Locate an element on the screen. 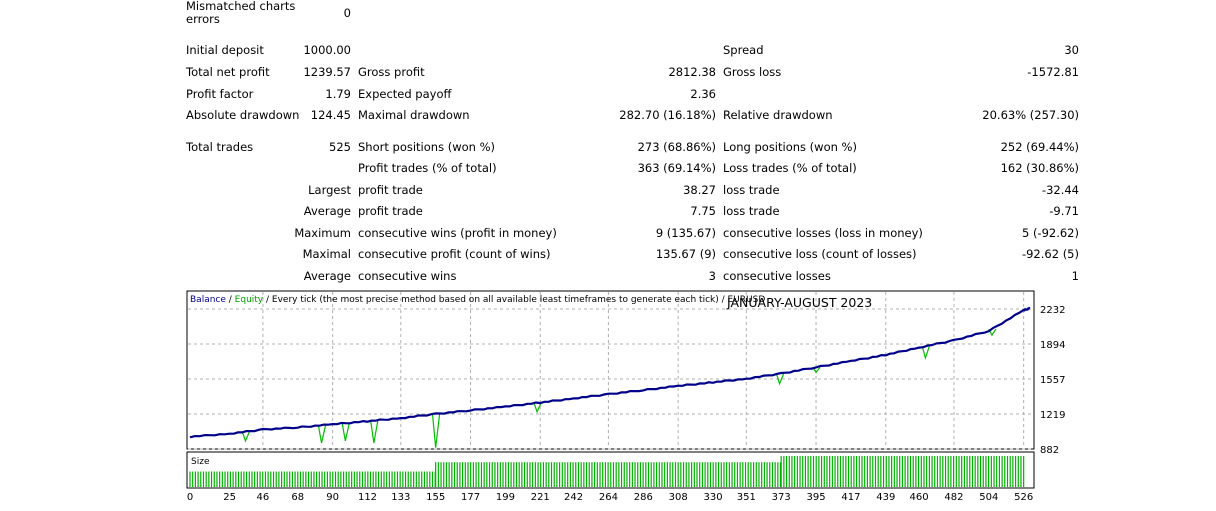  x-tick-label: 177 is located at coordinates (470, 497).